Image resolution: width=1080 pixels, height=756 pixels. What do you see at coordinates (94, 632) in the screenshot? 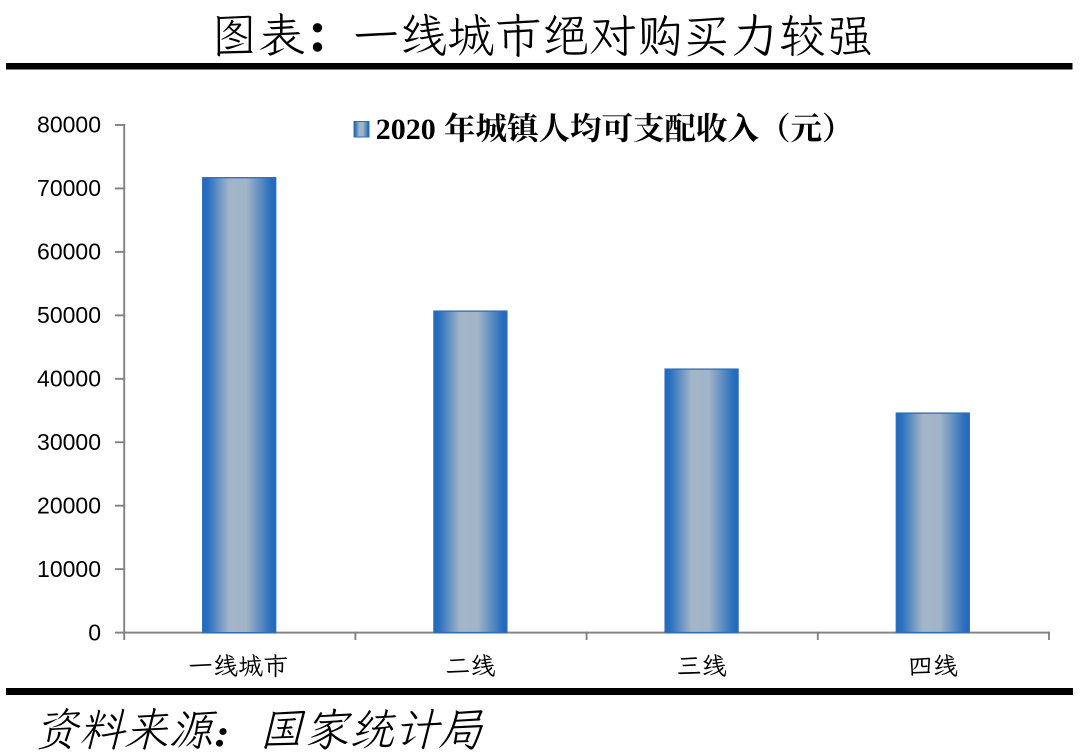
I see `svg-text: 0` at bounding box center [94, 632].